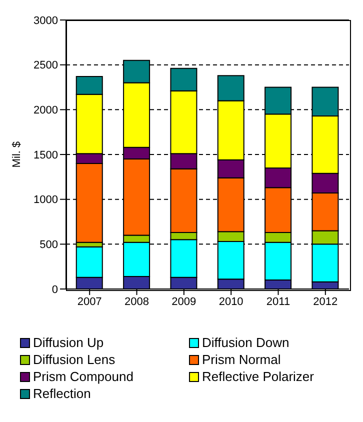 The height and width of the screenshot is (422, 363). Describe the element at coordinates (46, 20) in the screenshot. I see `y-tick-label: 3000` at that location.